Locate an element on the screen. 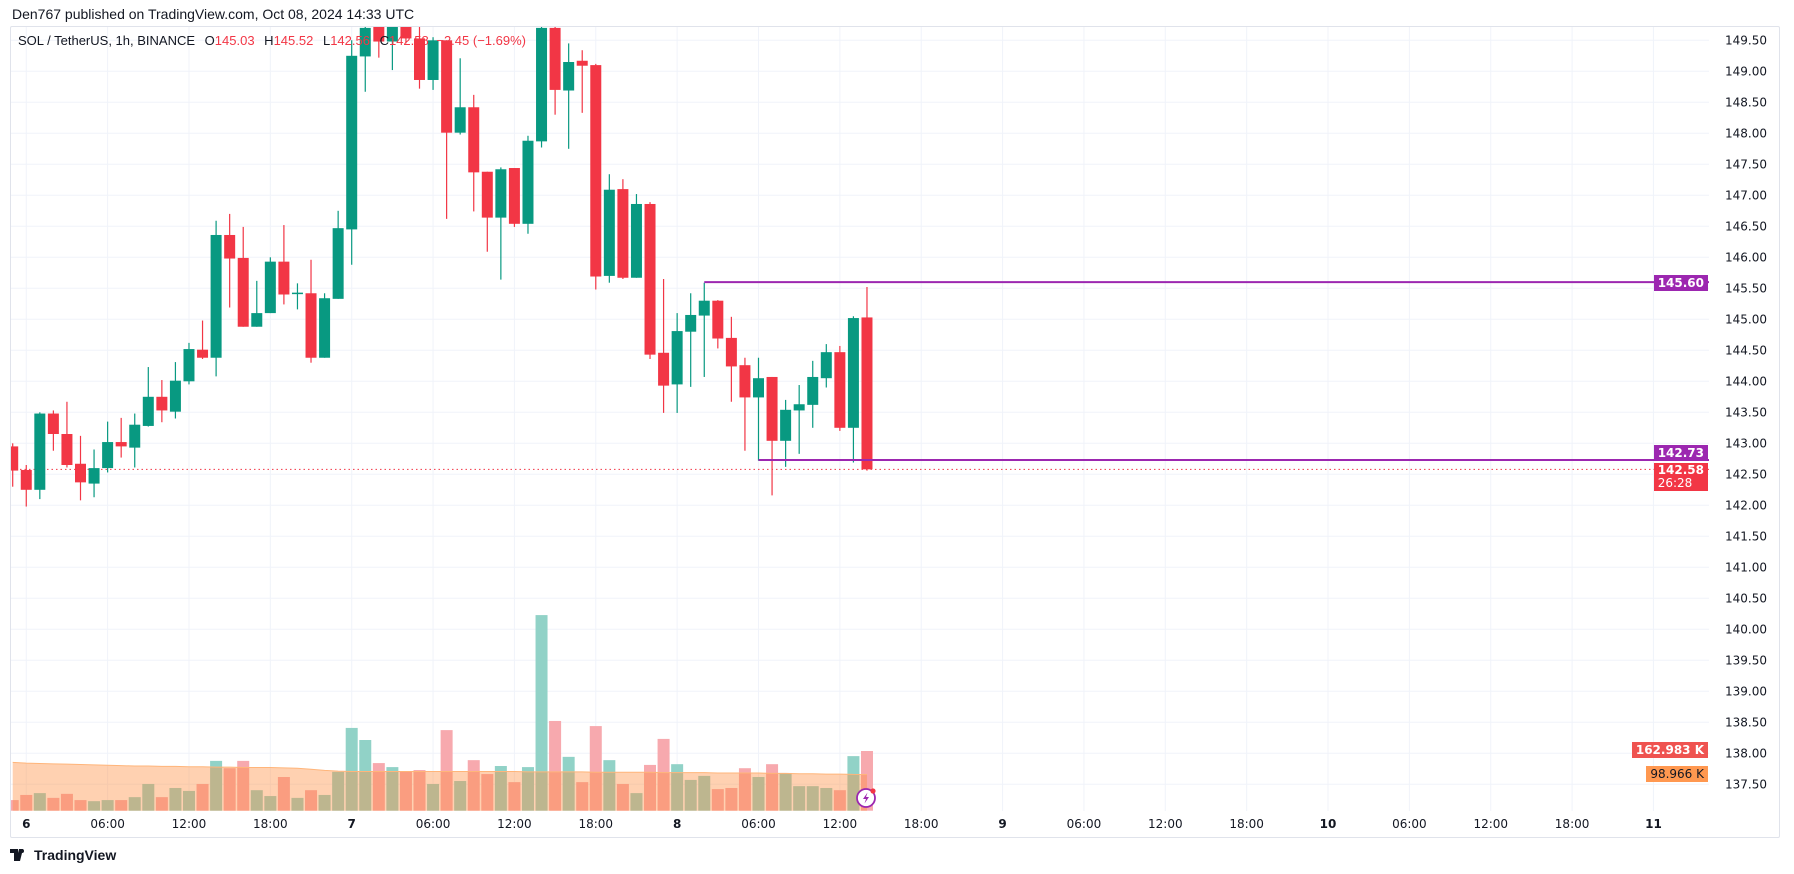 The image size is (1794, 874). volume-ma-tag: 98.966 K is located at coordinates (1677, 774).